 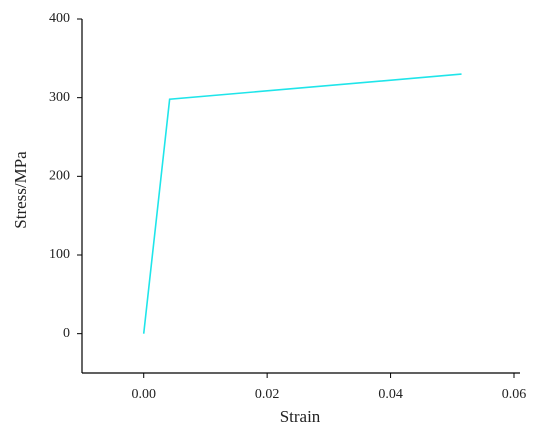 I want to click on x-axis-title: Strain, so click(x=300, y=416).